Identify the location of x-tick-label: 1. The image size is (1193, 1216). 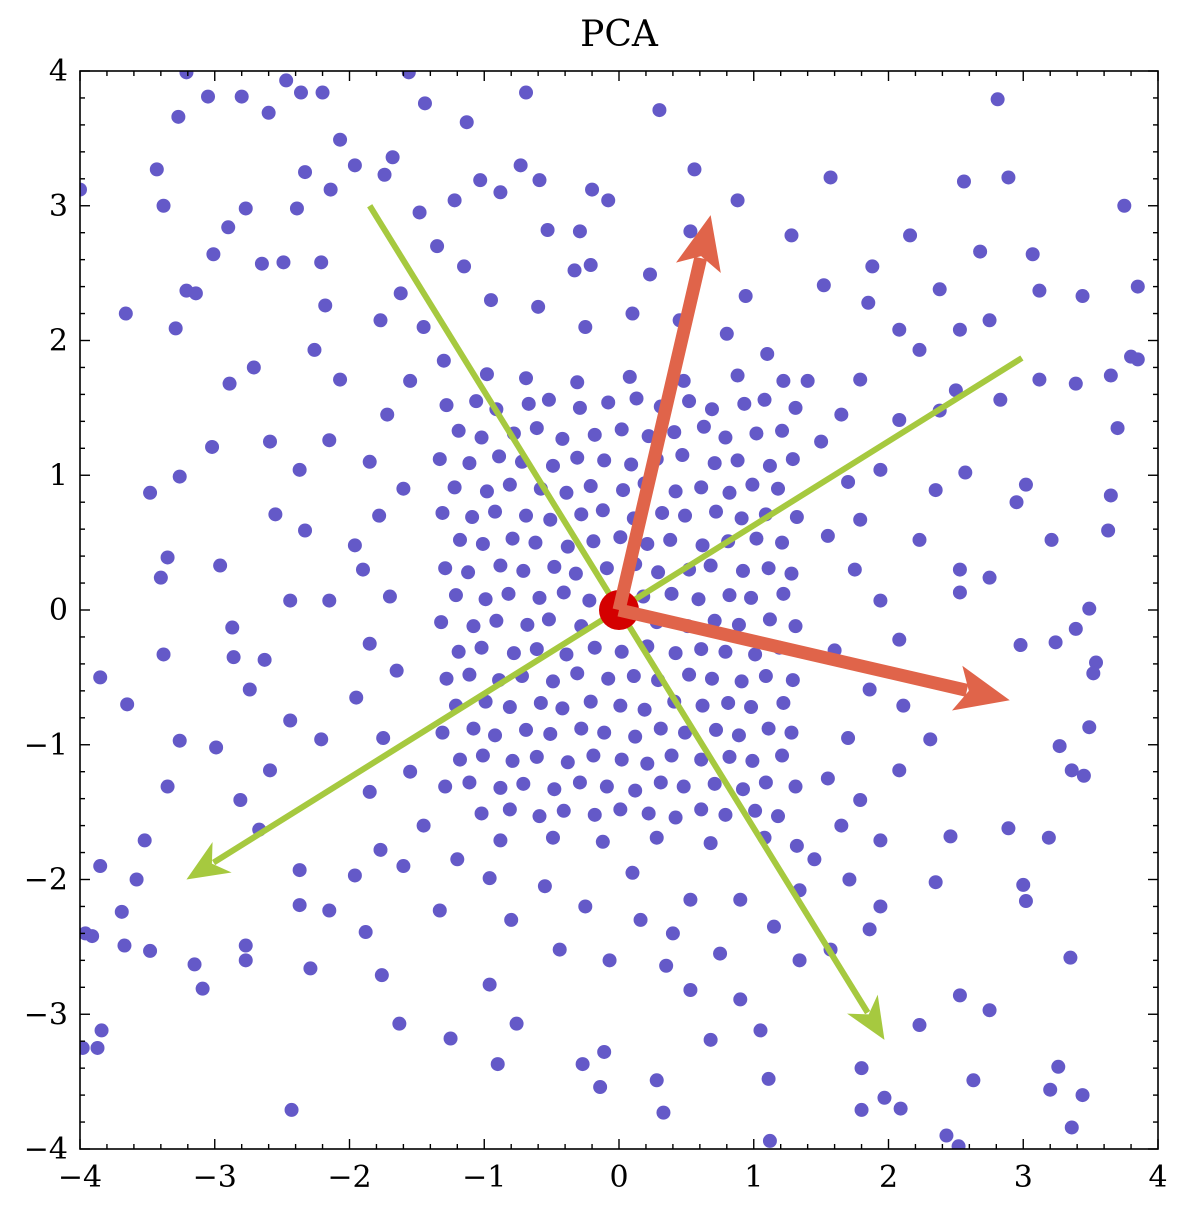
(753, 1177).